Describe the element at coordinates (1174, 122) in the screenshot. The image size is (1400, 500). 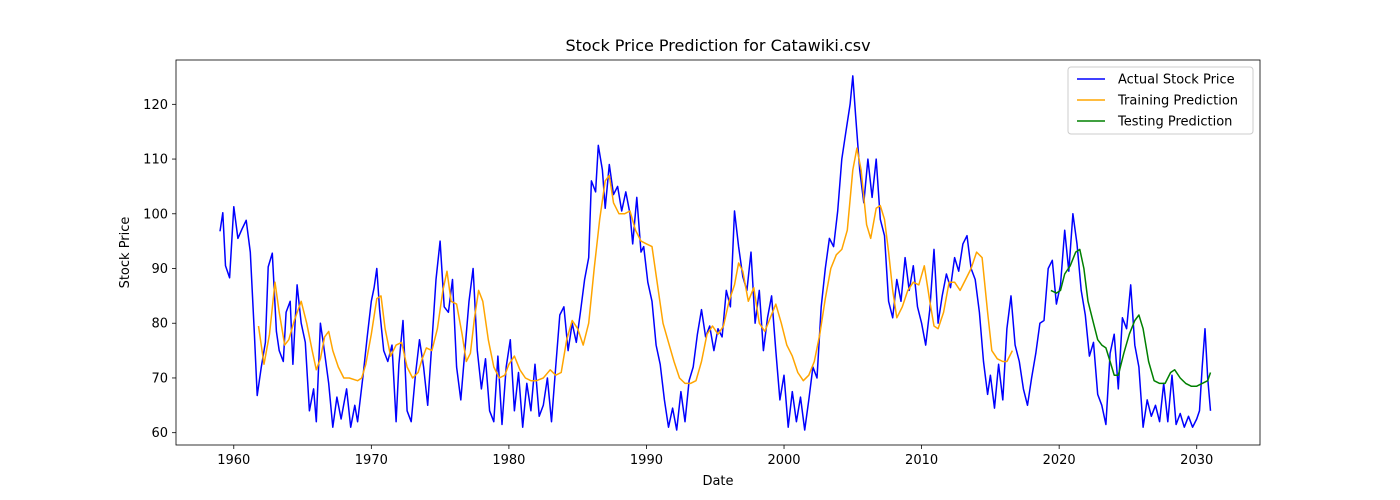
I see `legend-label-3: Testing Prediction` at that location.